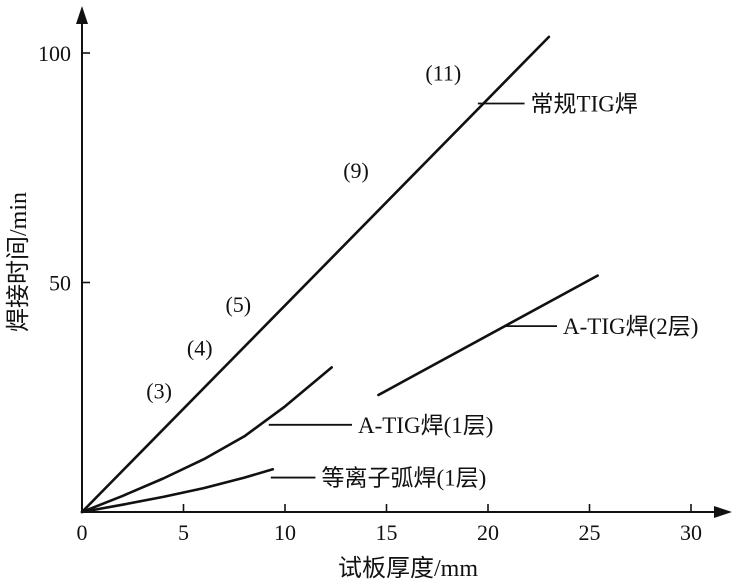 The image size is (739, 586). What do you see at coordinates (238, 304) in the screenshot?
I see `data-annotation: (5)` at bounding box center [238, 304].